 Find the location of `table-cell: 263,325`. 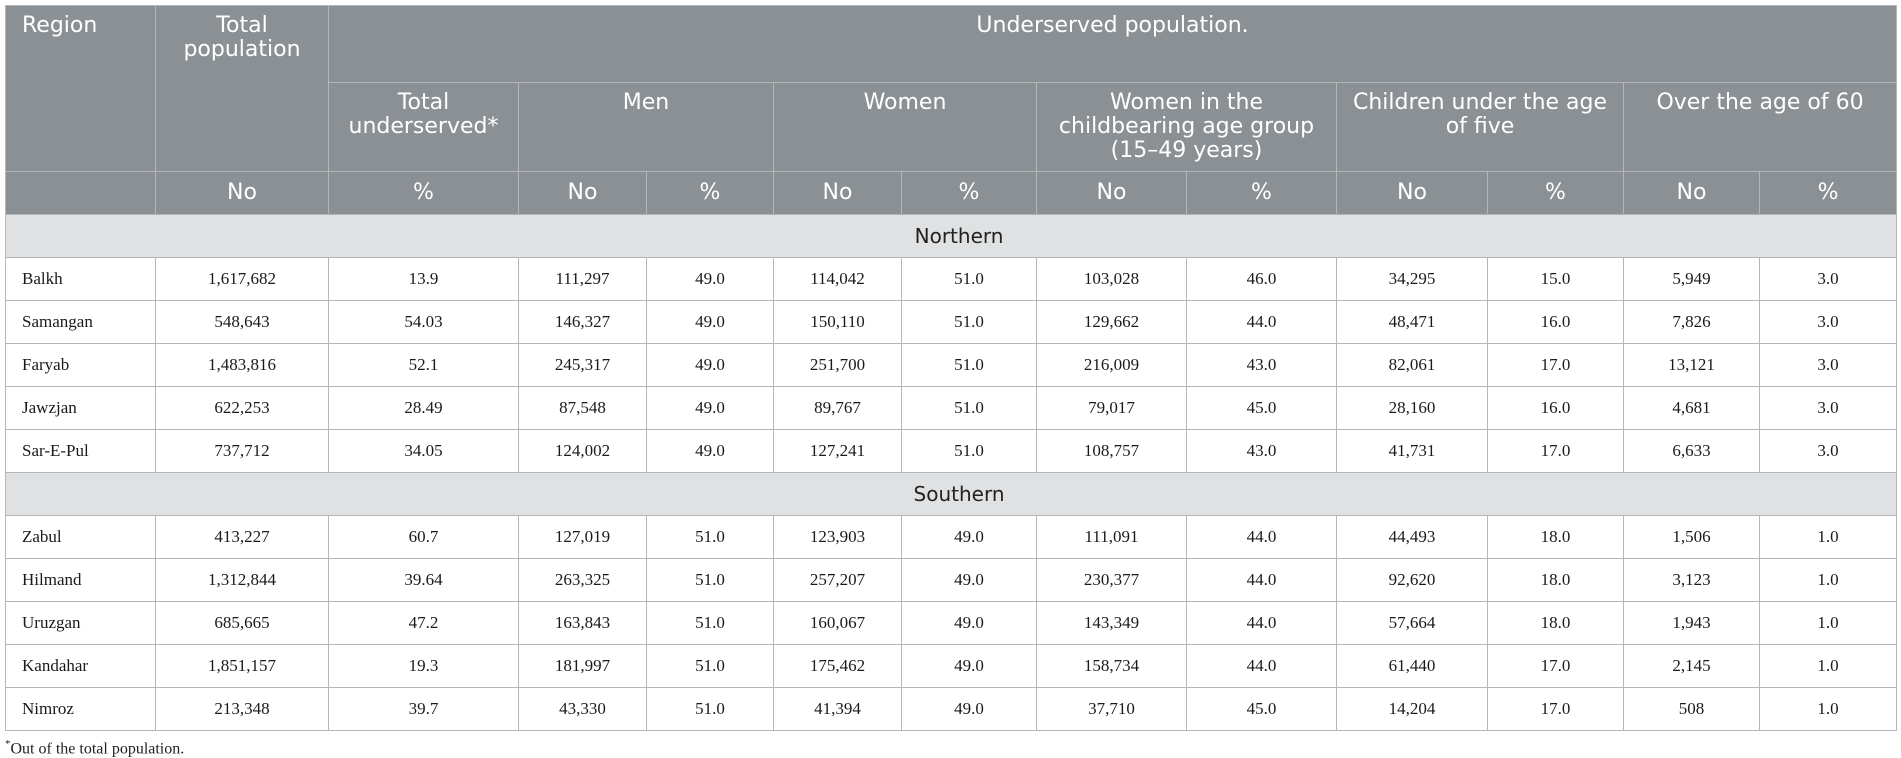

table-cell: 263,325 is located at coordinates (582, 580).